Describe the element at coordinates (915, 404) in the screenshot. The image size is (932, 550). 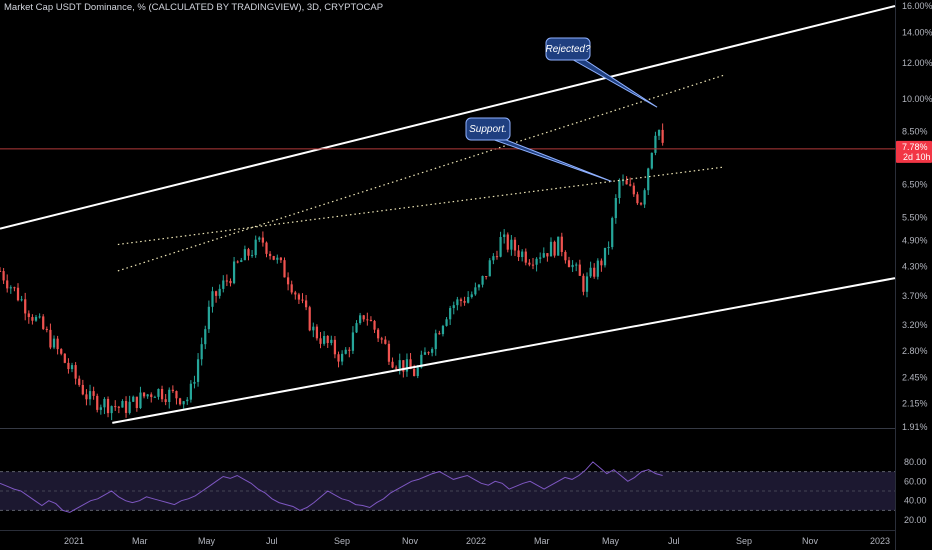
I see `price-tick-label: 2.15%` at that location.